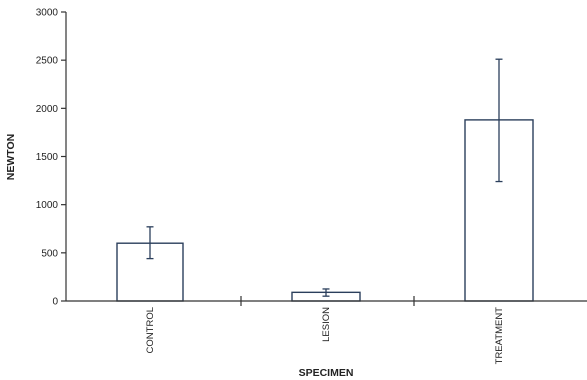 The height and width of the screenshot is (380, 587). What do you see at coordinates (499, 336) in the screenshot?
I see `category-label: TREATMENT` at bounding box center [499, 336].